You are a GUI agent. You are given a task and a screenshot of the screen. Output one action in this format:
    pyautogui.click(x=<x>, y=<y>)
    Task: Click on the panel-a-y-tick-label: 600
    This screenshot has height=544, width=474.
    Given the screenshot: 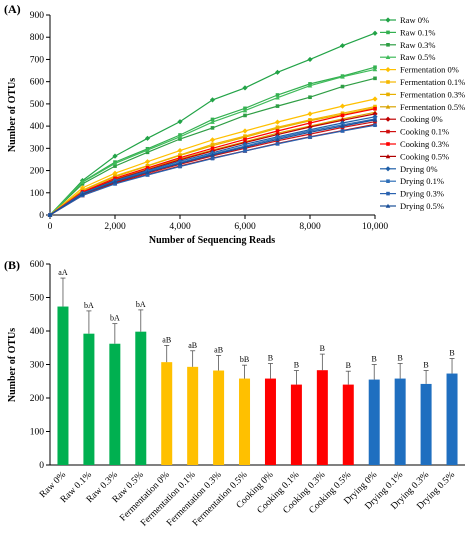 What is the action you would take?
    pyautogui.click(x=37, y=83)
    